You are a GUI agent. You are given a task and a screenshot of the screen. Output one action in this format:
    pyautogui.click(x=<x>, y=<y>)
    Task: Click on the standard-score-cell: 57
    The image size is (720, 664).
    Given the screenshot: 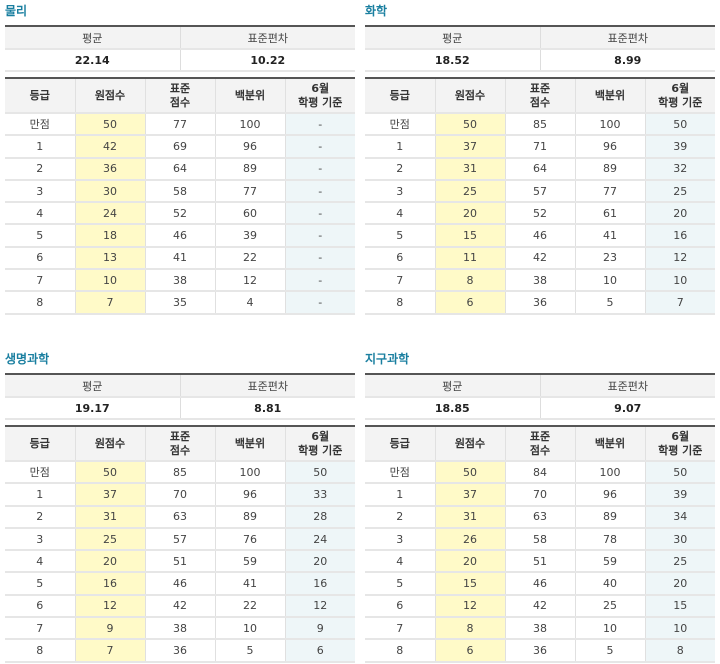 What is the action you would take?
    pyautogui.click(x=539, y=191)
    